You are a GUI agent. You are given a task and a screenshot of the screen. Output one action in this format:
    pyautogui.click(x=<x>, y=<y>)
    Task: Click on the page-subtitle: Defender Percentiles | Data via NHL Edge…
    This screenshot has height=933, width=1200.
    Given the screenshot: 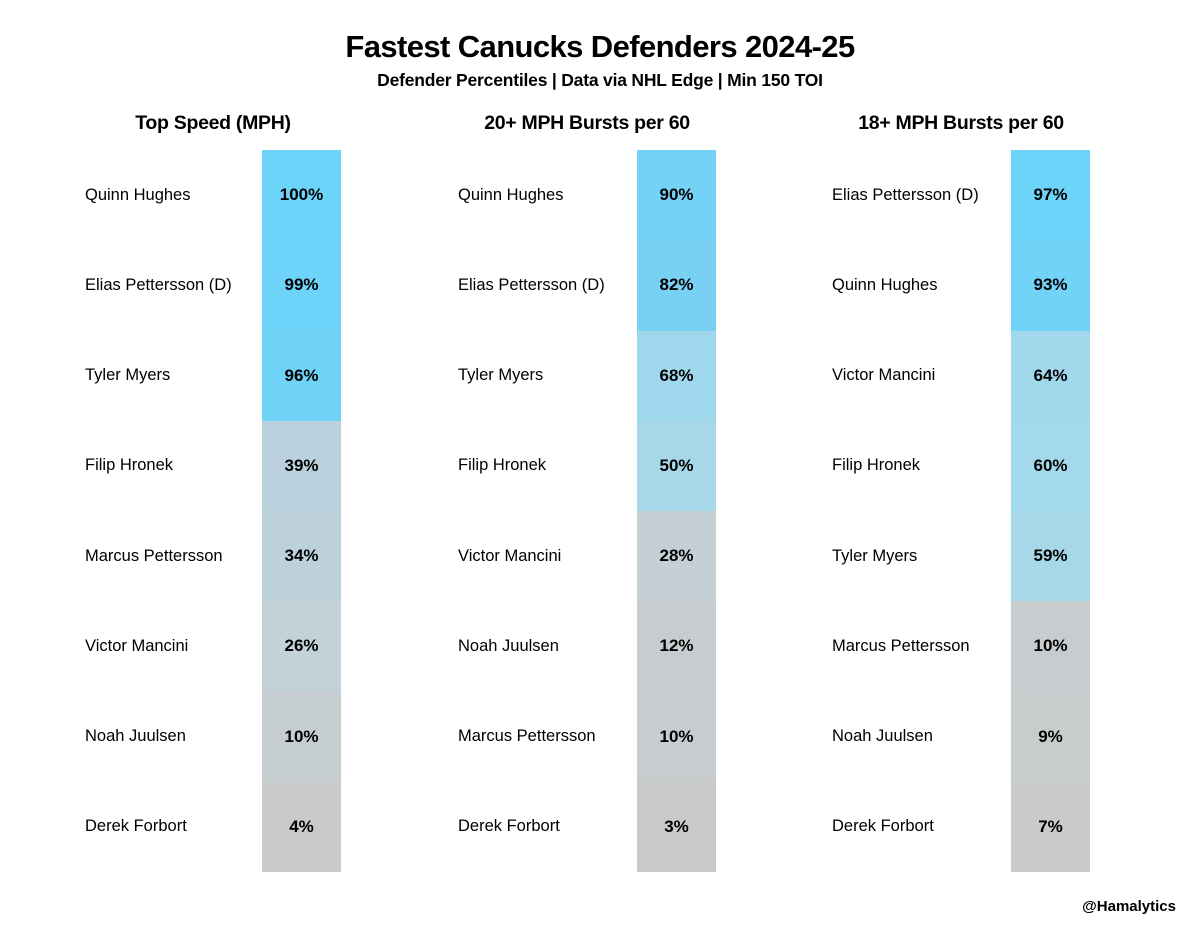 What is the action you would take?
    pyautogui.click(x=600, y=80)
    